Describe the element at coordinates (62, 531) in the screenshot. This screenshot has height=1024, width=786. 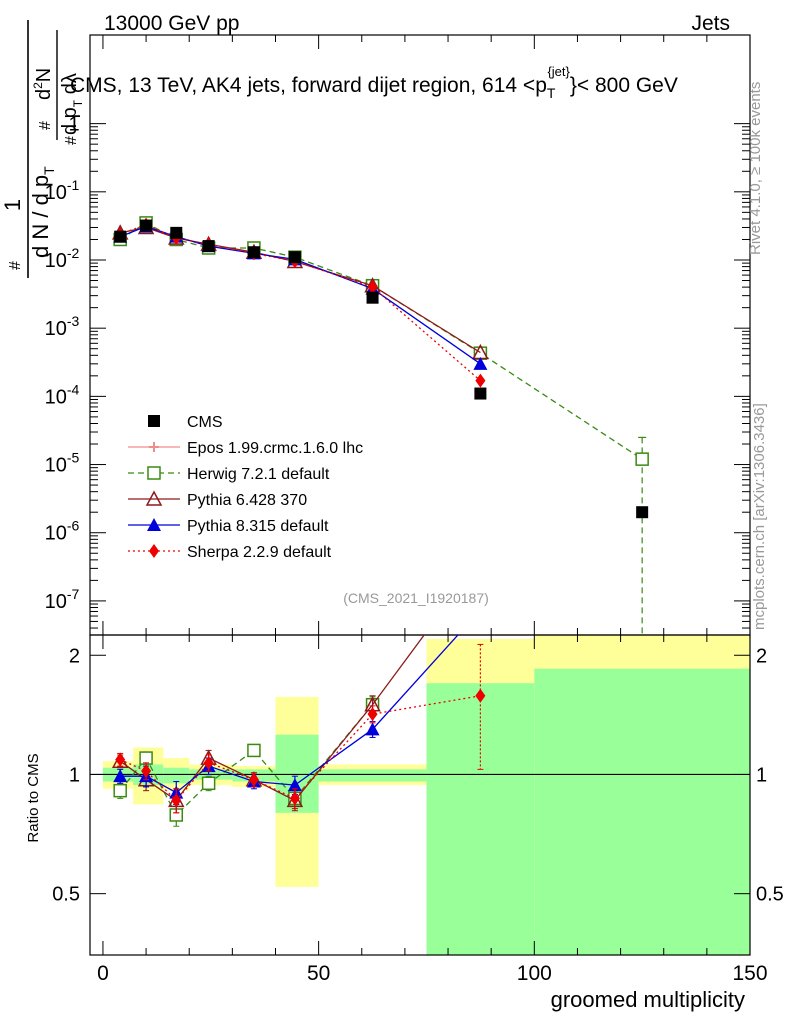
I see `y-tick-label-6: 10⁻⁶` at that location.